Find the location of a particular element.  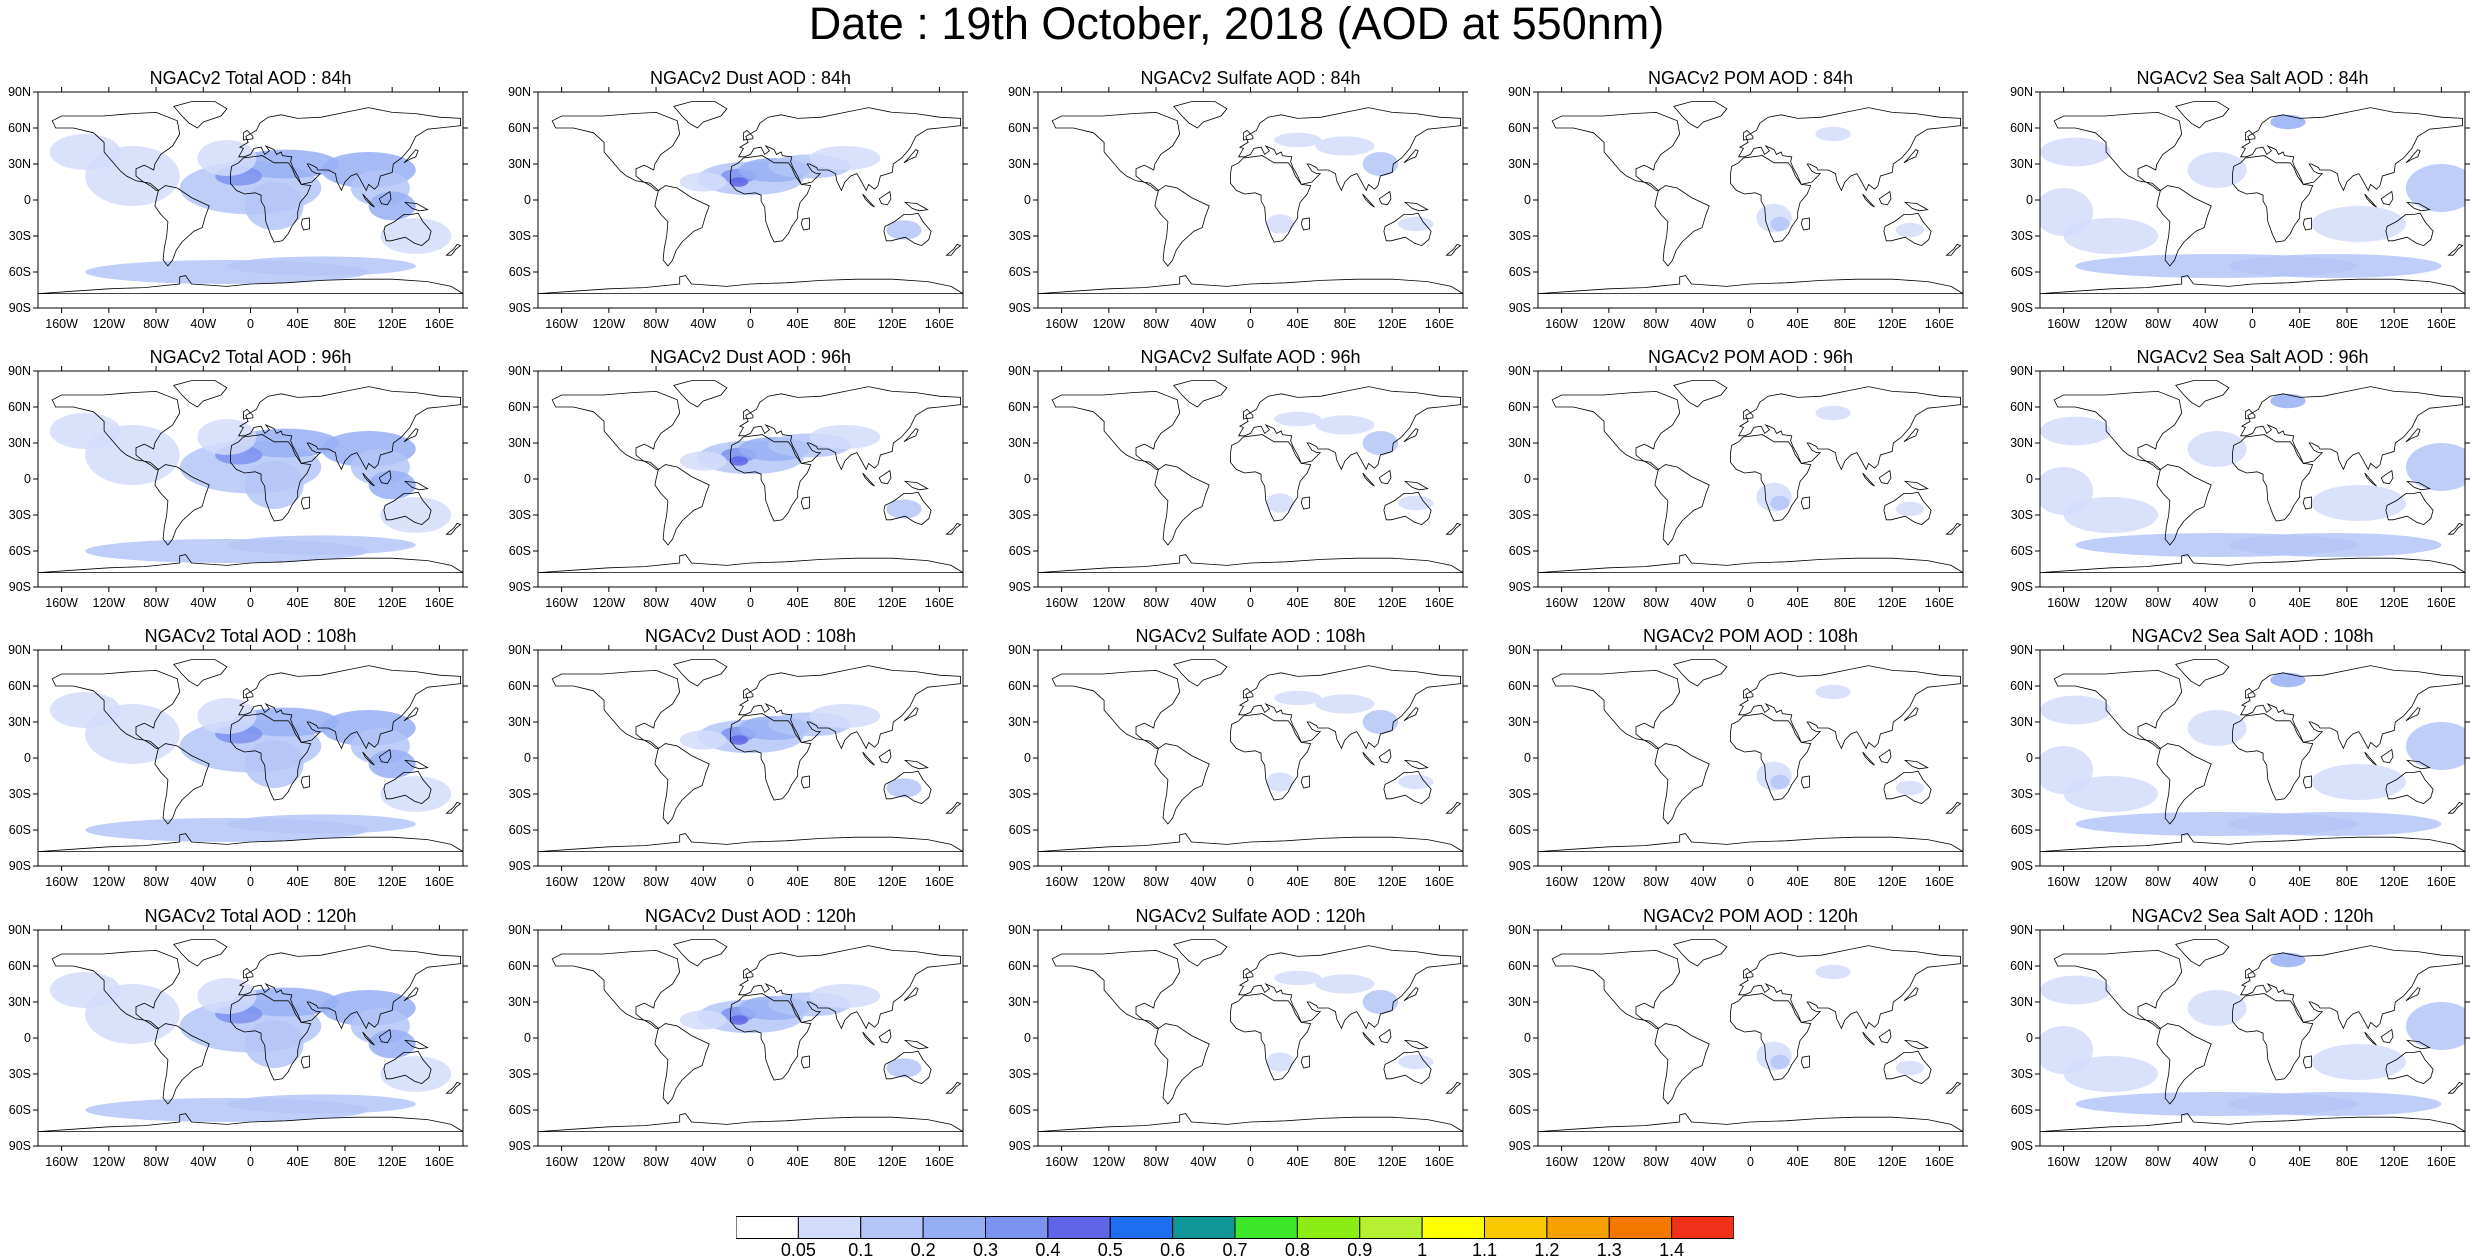

lon-tick-label: 80E is located at coordinates (1845, 603).